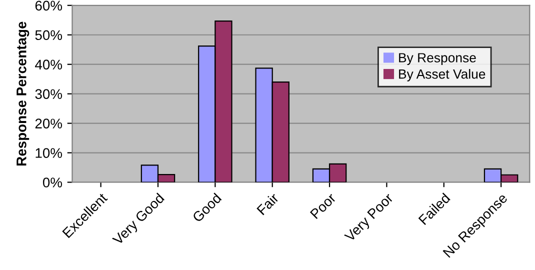 The width and height of the screenshot is (535, 270). Describe the element at coordinates (48, 94) in the screenshot. I see `y-tick-label: 30%` at that location.